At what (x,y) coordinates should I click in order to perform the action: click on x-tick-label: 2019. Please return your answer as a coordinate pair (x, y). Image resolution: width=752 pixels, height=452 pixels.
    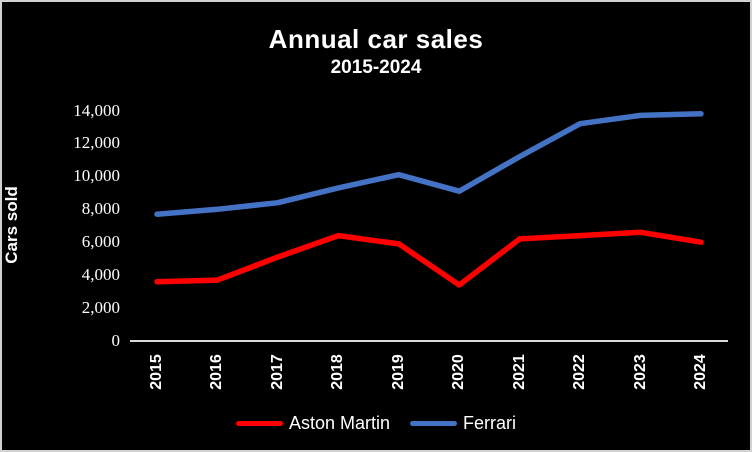
    Looking at the image, I should click on (398, 372).